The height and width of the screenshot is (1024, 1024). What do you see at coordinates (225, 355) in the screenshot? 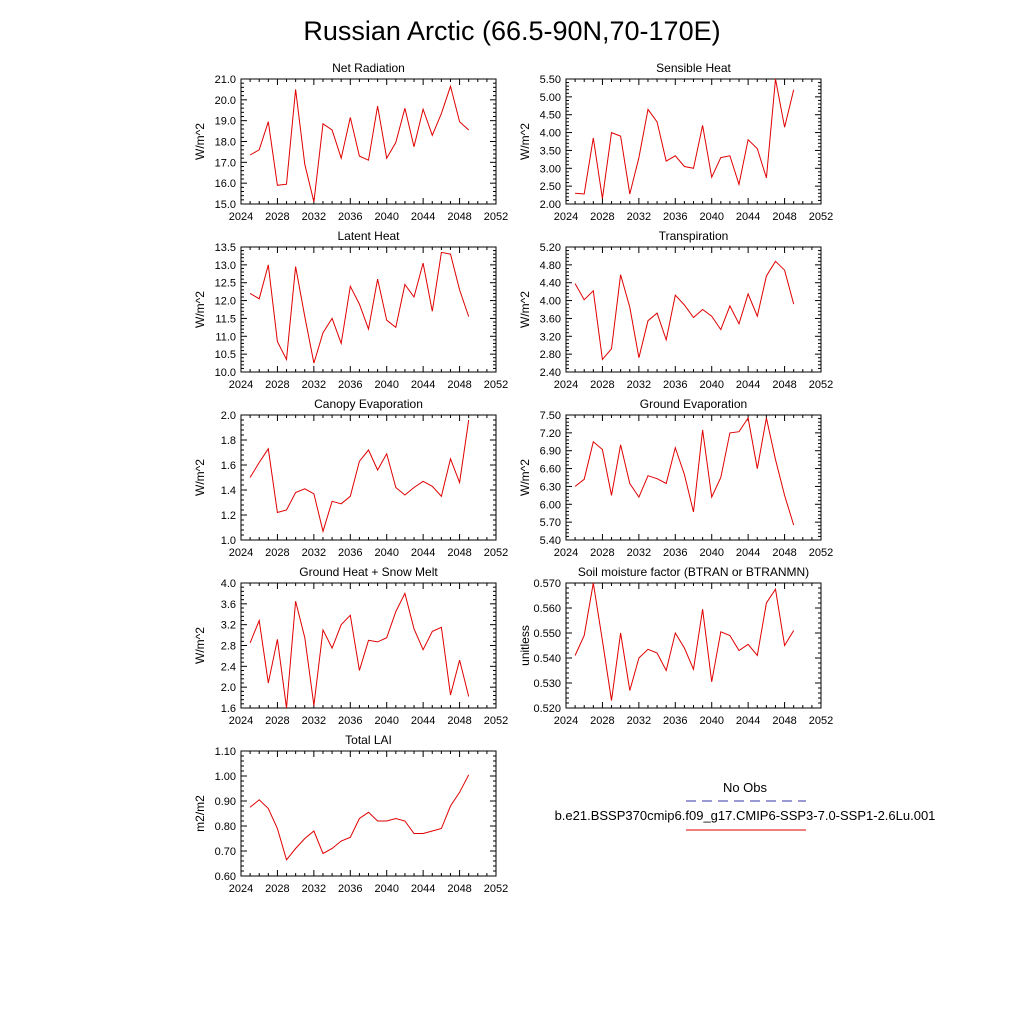
I see `y-tick-label: 10.5` at bounding box center [225, 355].